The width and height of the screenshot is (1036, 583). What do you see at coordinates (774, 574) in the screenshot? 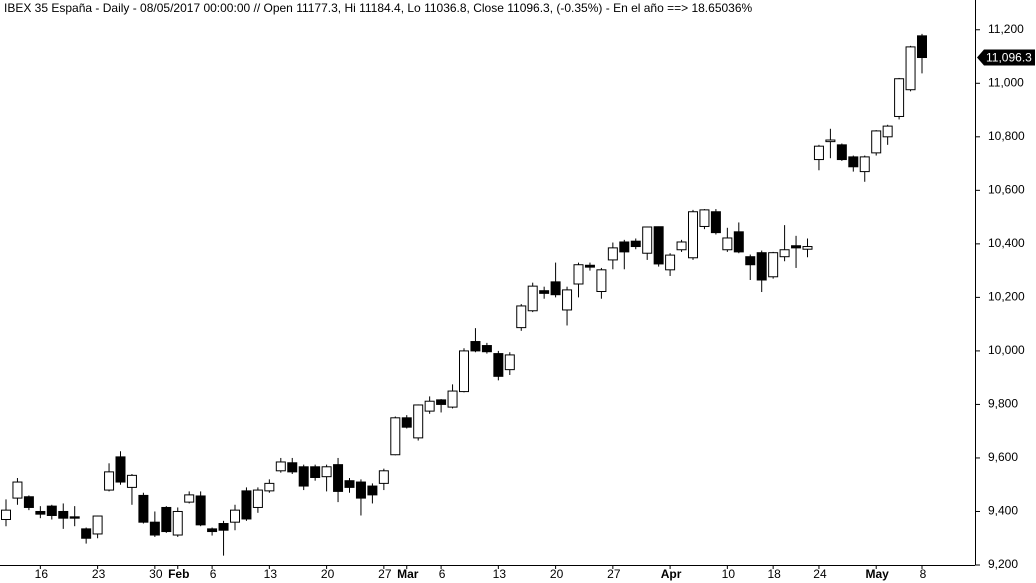
I see `x-tick-label: 18` at bounding box center [774, 574].